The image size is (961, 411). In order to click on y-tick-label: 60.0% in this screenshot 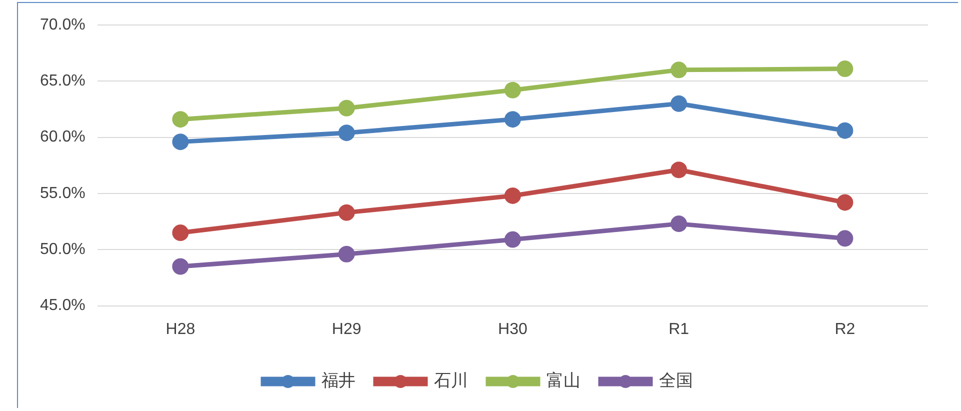, I will do `click(63, 137)`.